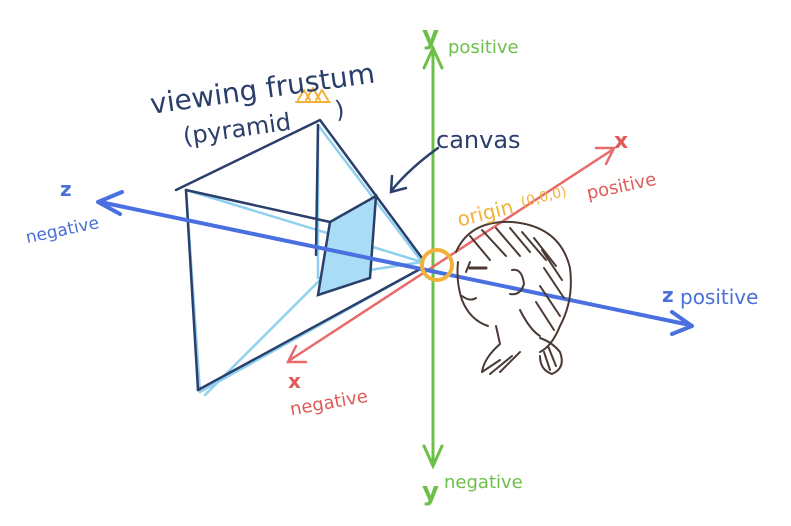  What do you see at coordinates (513, 297) in the screenshot?
I see `viewer-person-sketch` at bounding box center [513, 297].